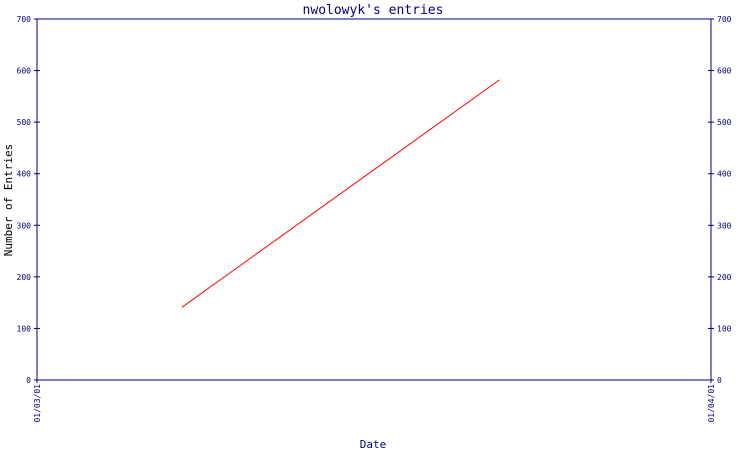  What do you see at coordinates (24, 71) in the screenshot?
I see `y-tick-label-left: 600` at bounding box center [24, 71].